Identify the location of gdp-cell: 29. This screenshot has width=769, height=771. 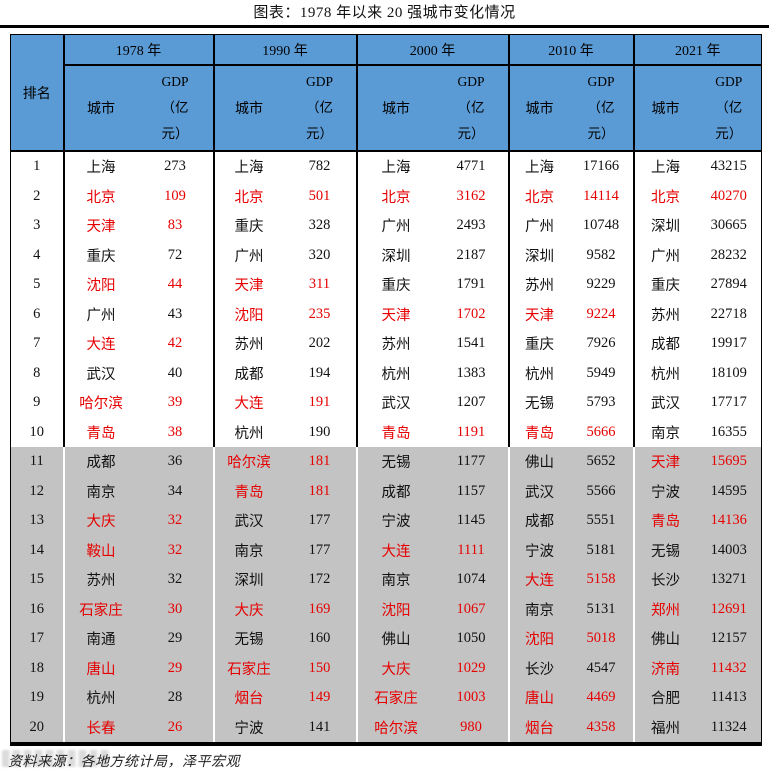
(175, 639).